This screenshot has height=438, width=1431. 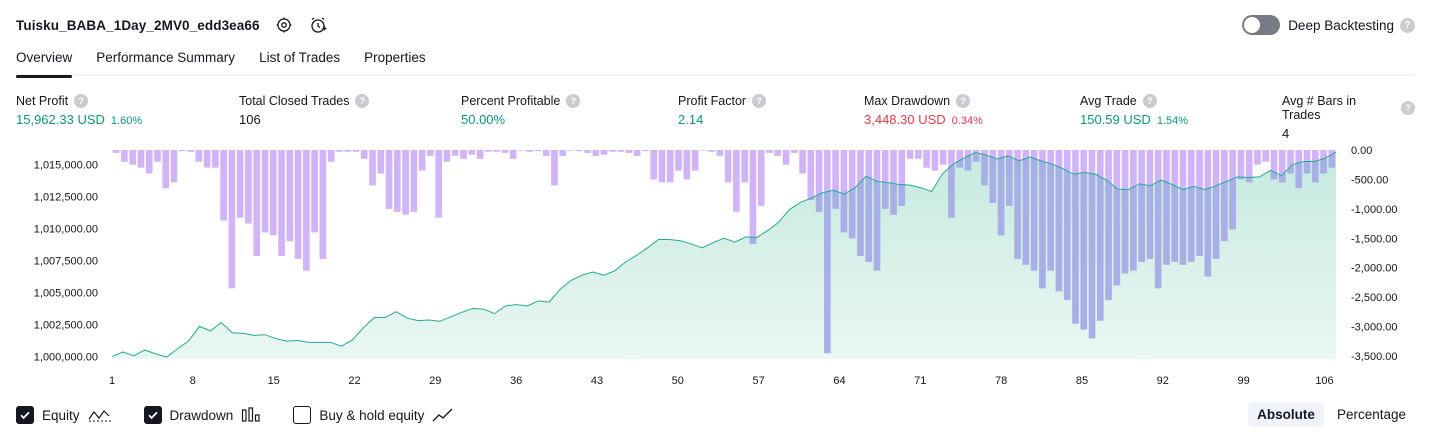 What do you see at coordinates (1361, 151) in the screenshot?
I see `right-tick-label: 0.00` at bounding box center [1361, 151].